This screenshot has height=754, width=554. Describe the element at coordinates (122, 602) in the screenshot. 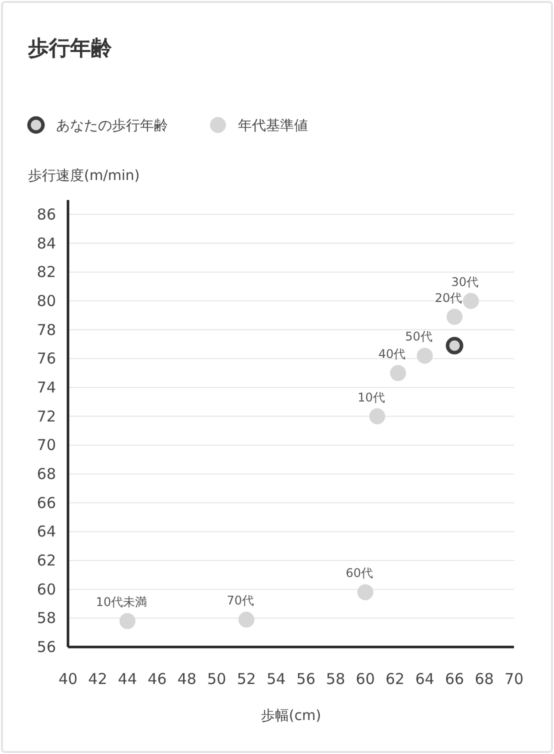

I see `annotation: 10代未満` at that location.